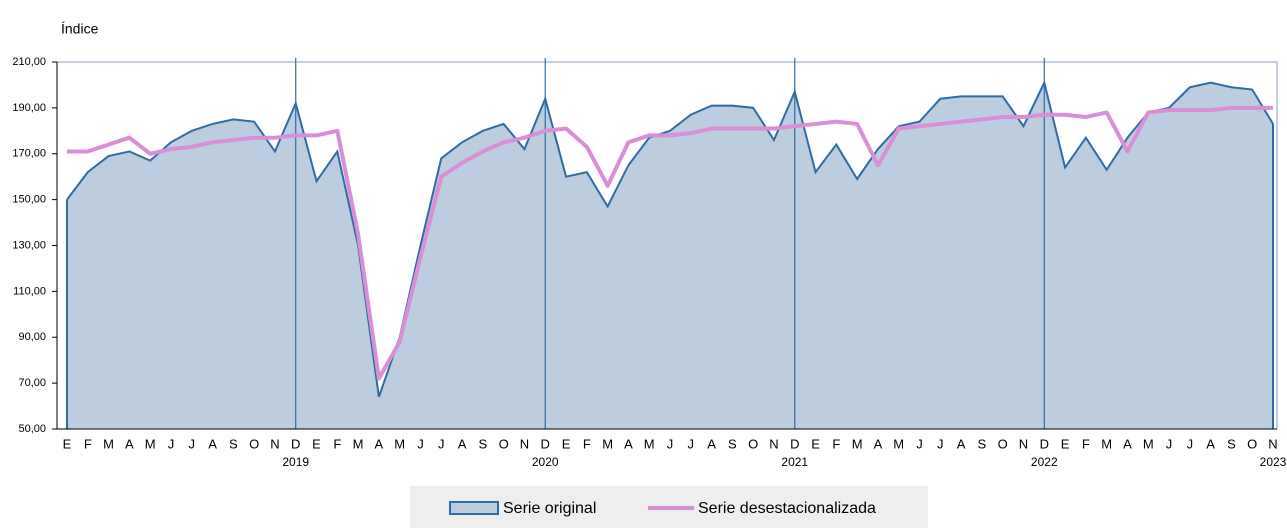 The width and height of the screenshot is (1287, 528). What do you see at coordinates (794, 462) in the screenshot?
I see `year-label: 2021` at bounding box center [794, 462].